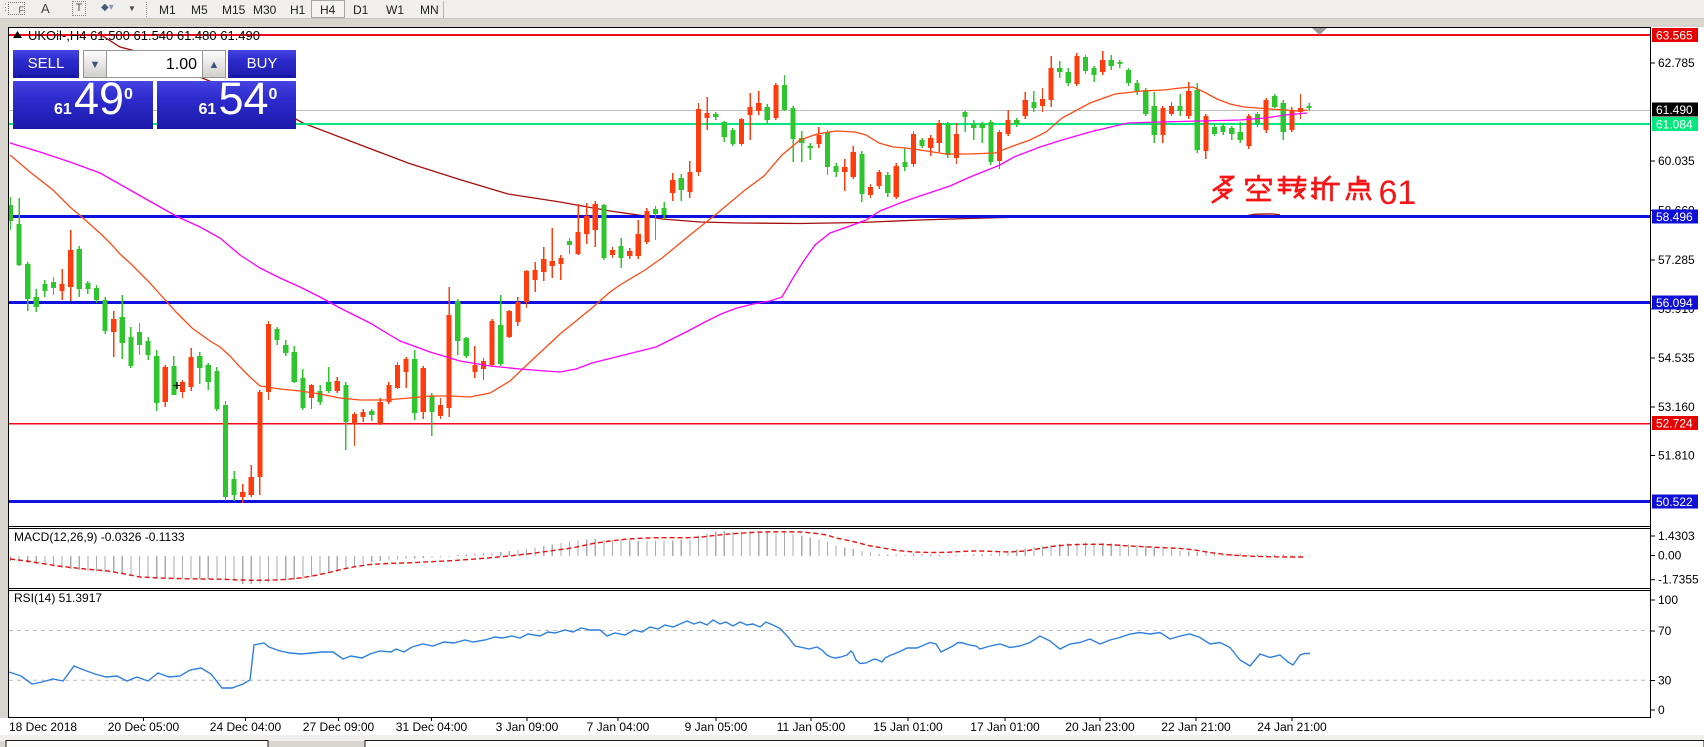 The width and height of the screenshot is (1704, 747). I want to click on svg-text: 52.724, so click(1674, 424).